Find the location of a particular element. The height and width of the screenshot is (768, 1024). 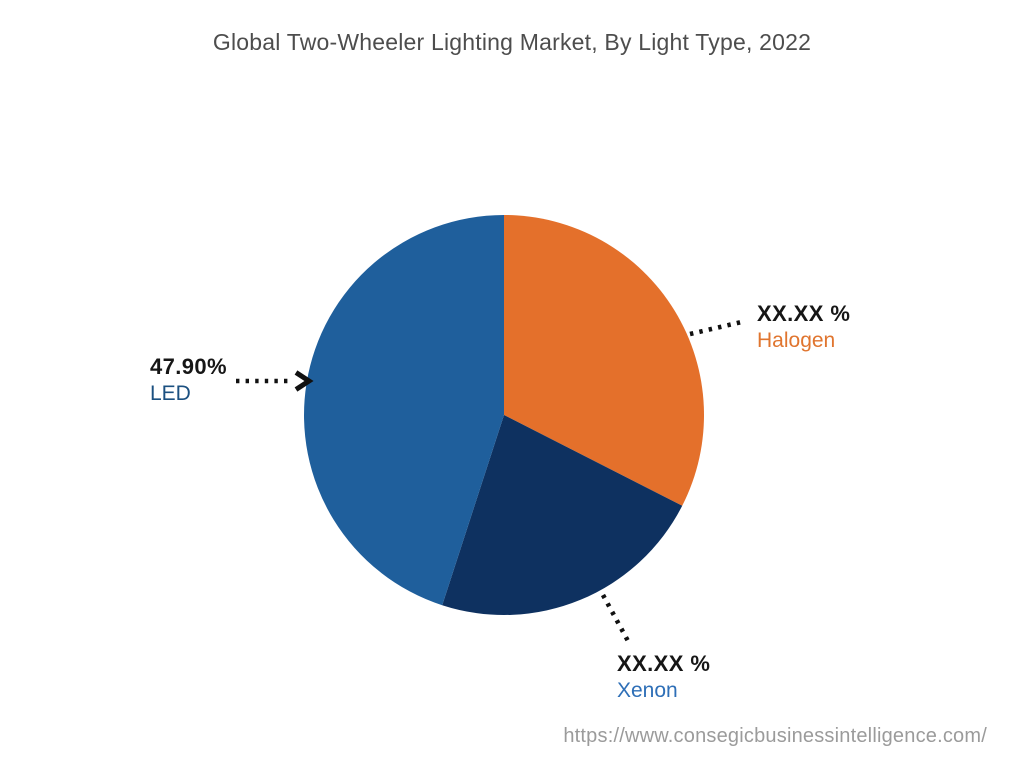

pie-slice-xenon is located at coordinates (562, 515).